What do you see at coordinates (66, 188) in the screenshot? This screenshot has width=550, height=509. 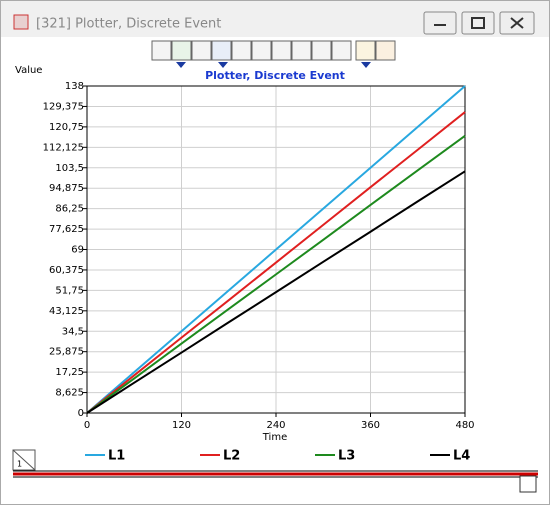 I see `y-tick-label: 94,875` at bounding box center [66, 188].